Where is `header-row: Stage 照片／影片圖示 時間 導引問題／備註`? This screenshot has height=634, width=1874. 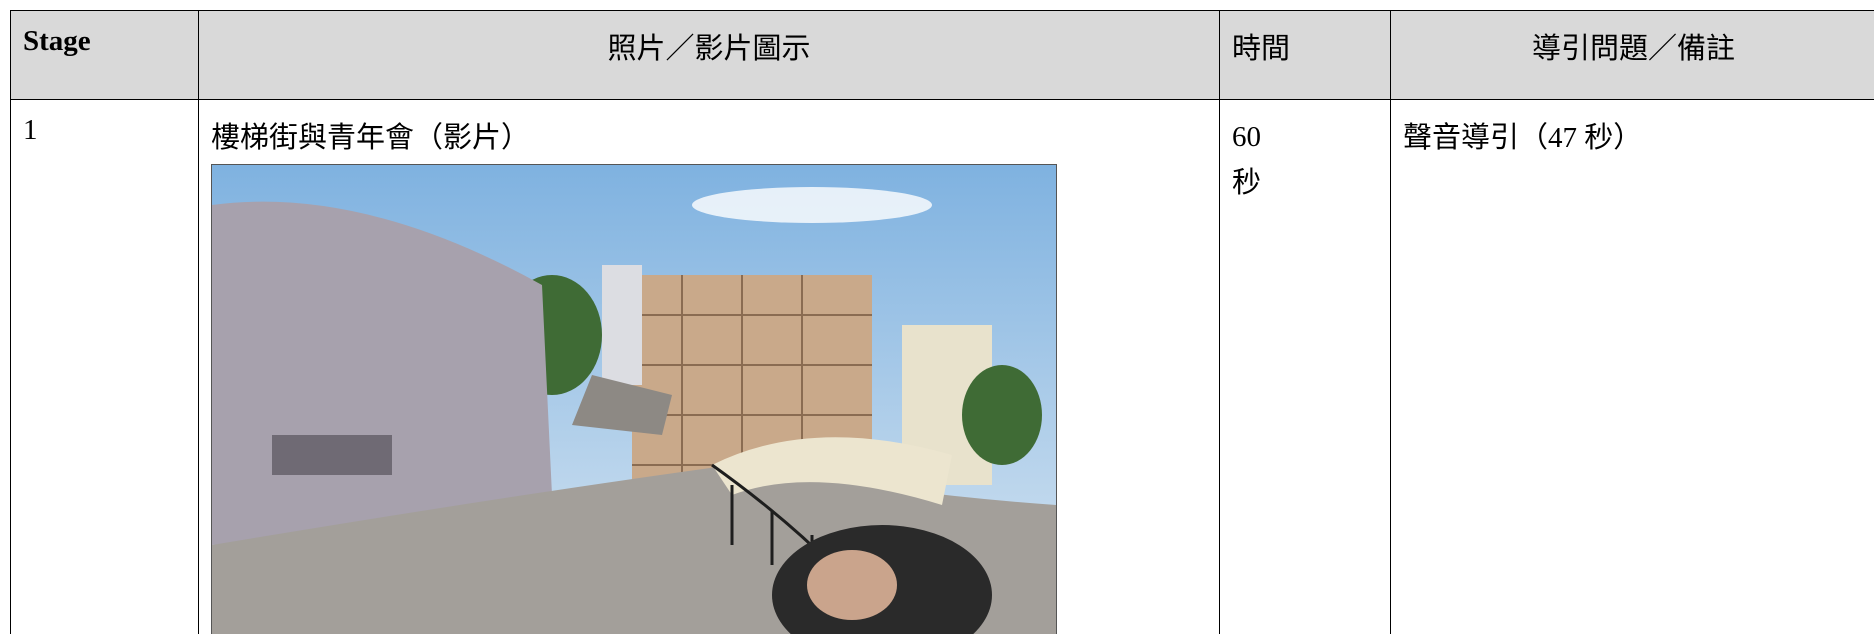
header-row: Stage 照片／影片圖示 時間 導引問題／備註 is located at coordinates (942, 55).